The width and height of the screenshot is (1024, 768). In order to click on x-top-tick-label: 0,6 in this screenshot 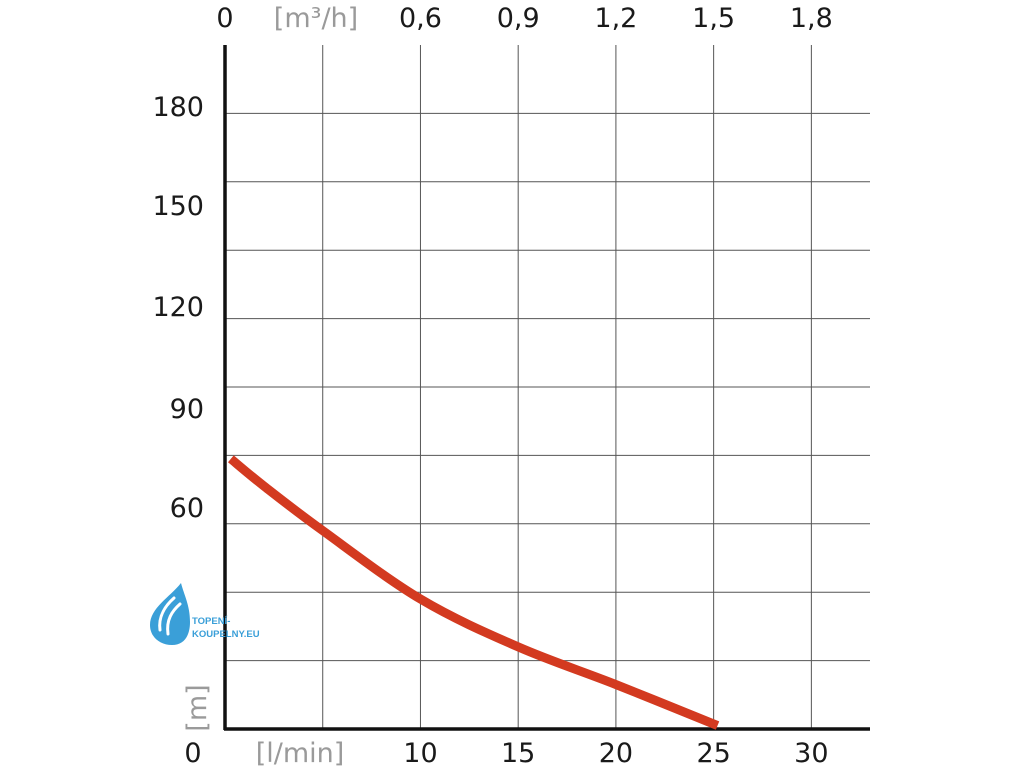, I will do `click(420, 18)`.